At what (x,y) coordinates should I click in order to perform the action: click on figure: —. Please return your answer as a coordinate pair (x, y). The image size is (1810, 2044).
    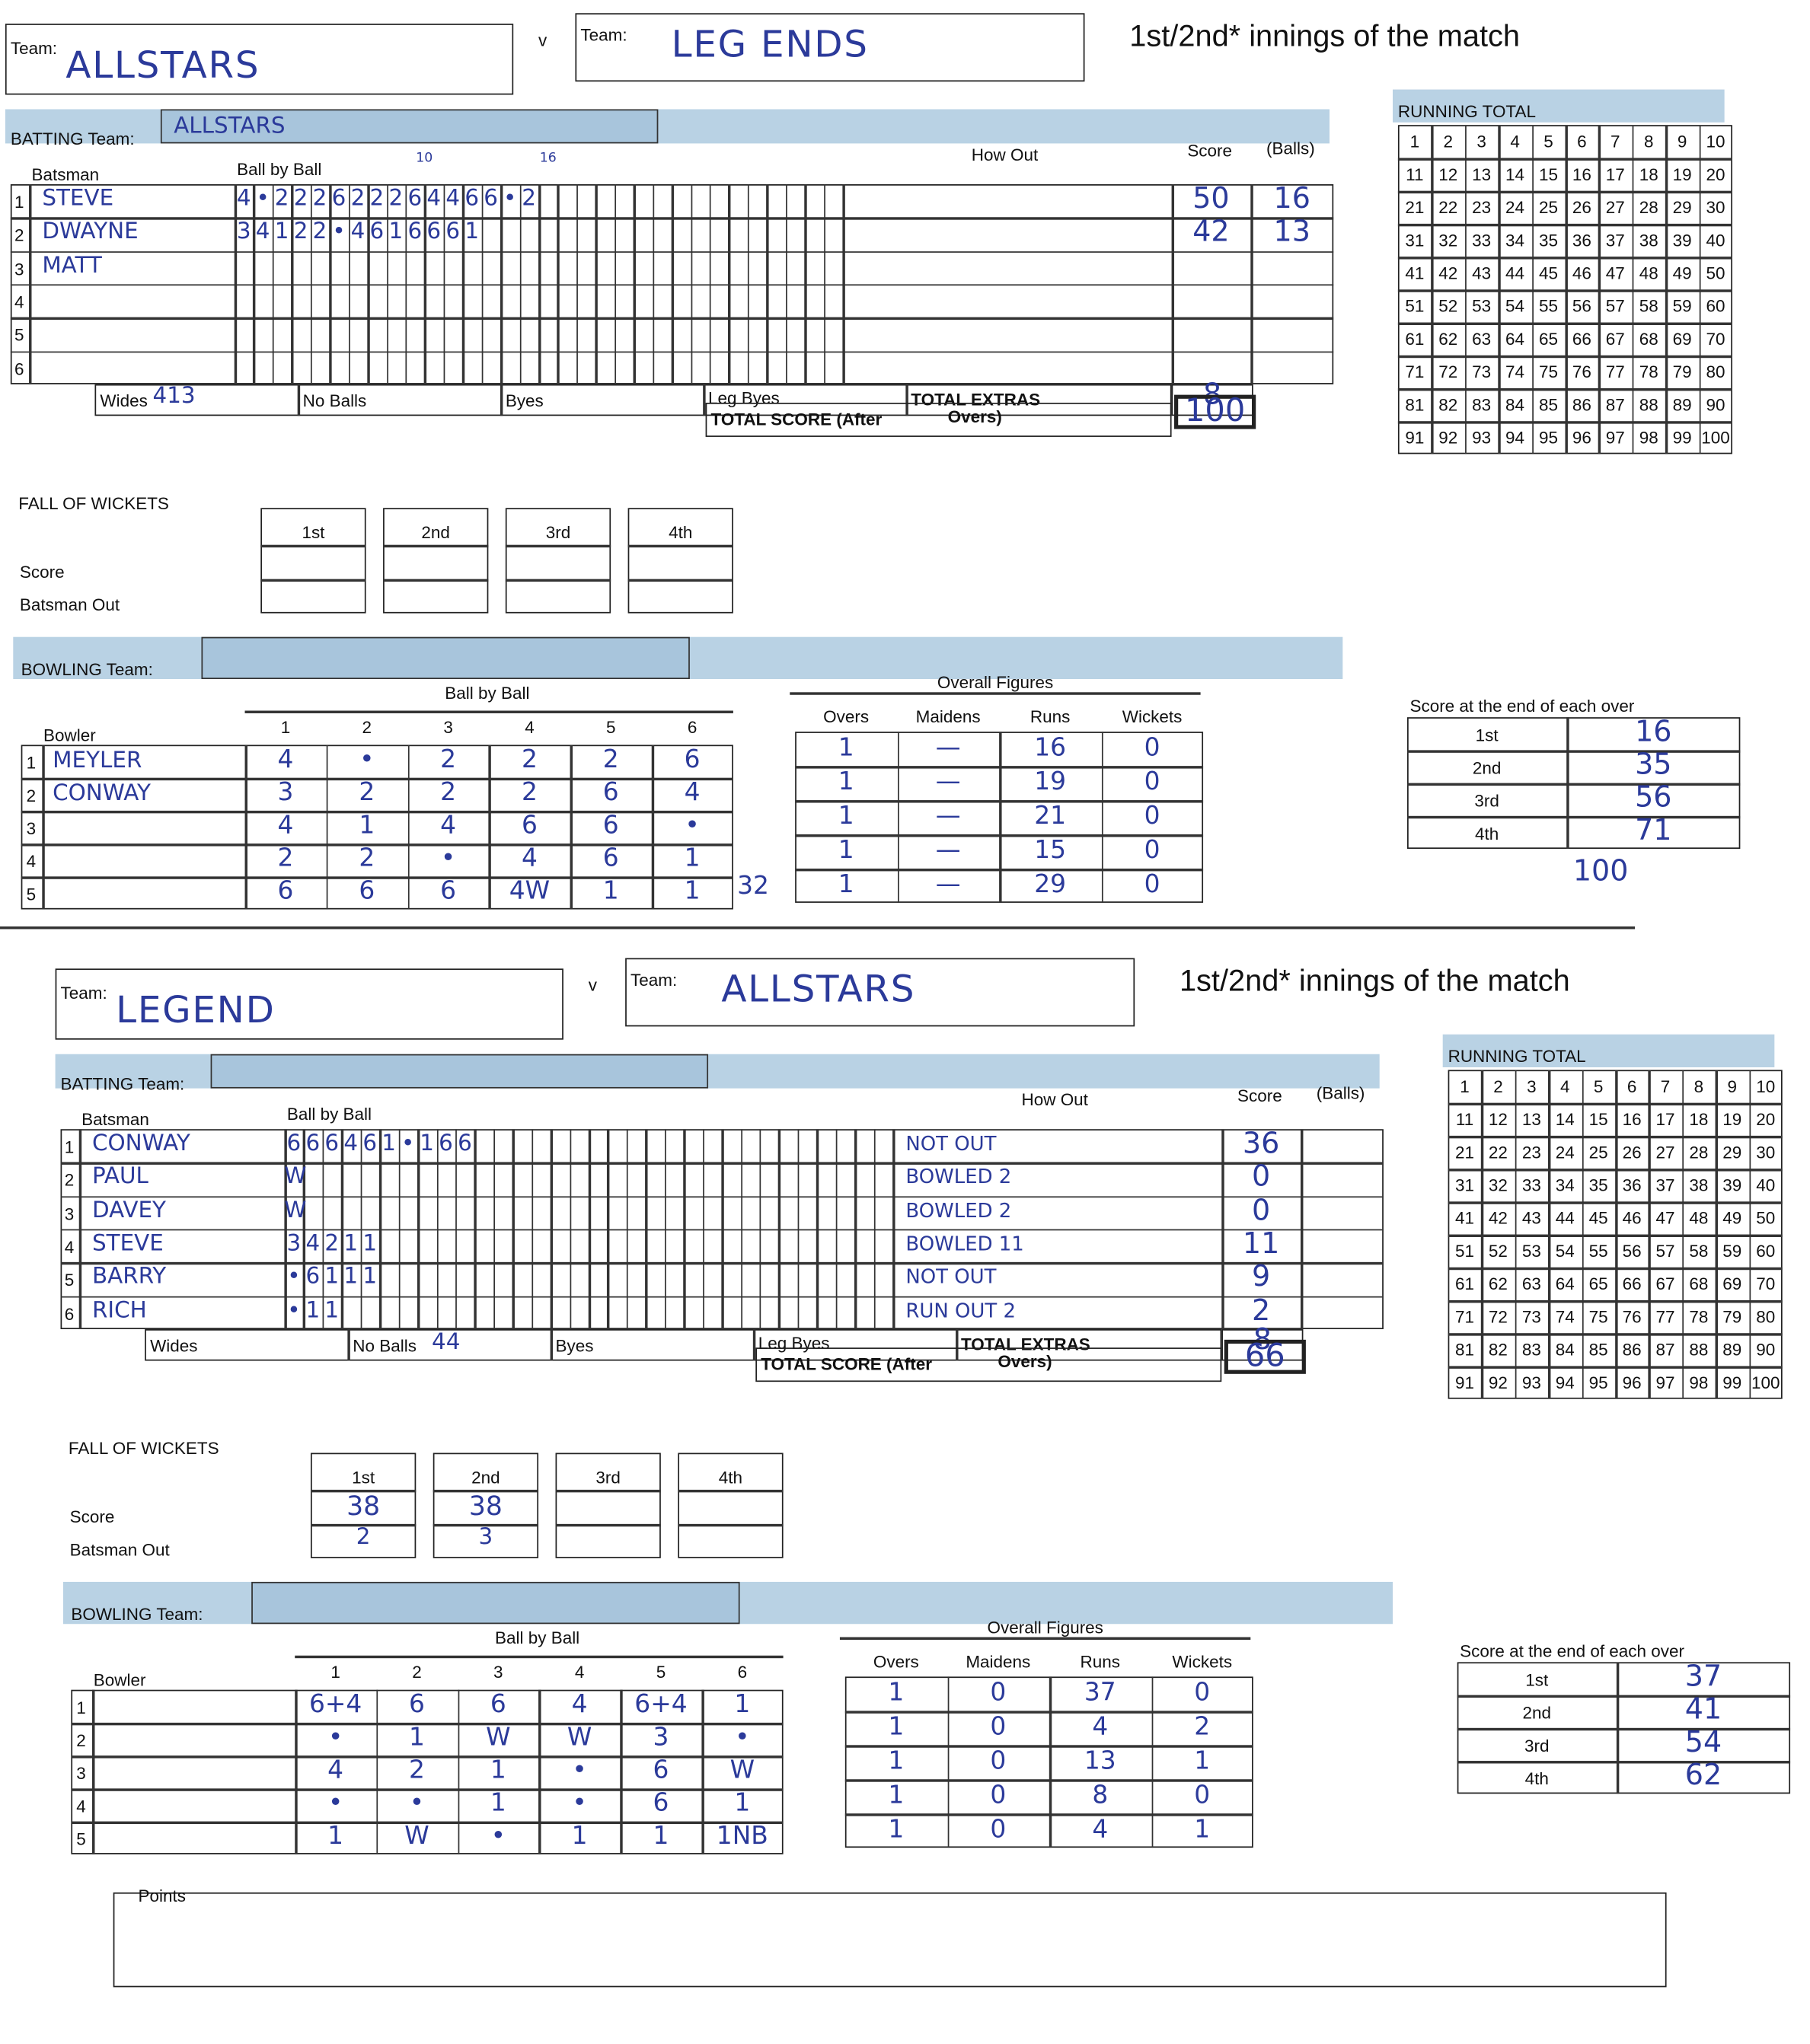
    Looking at the image, I should click on (948, 850).